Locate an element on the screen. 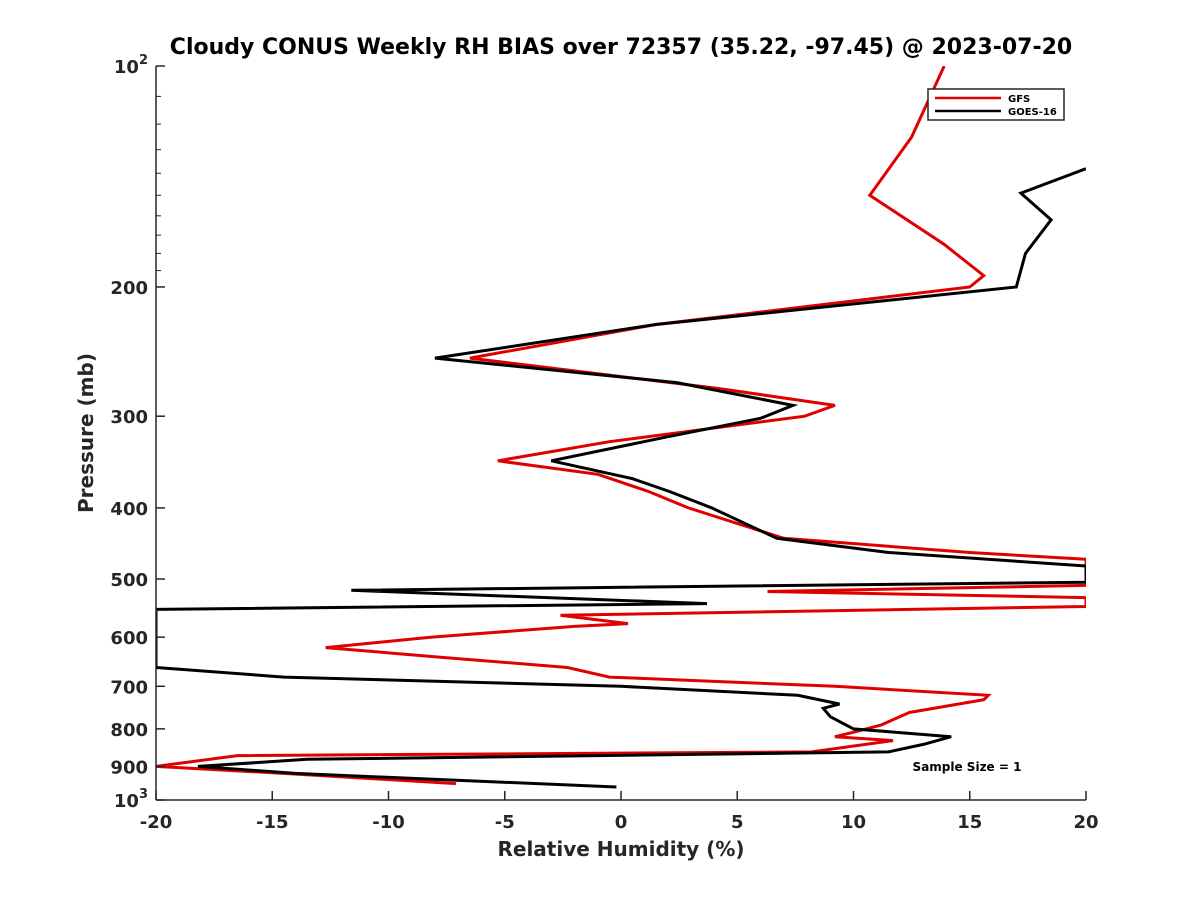  sample-size-annotation: Sample Size = 1 is located at coordinates (967, 767).